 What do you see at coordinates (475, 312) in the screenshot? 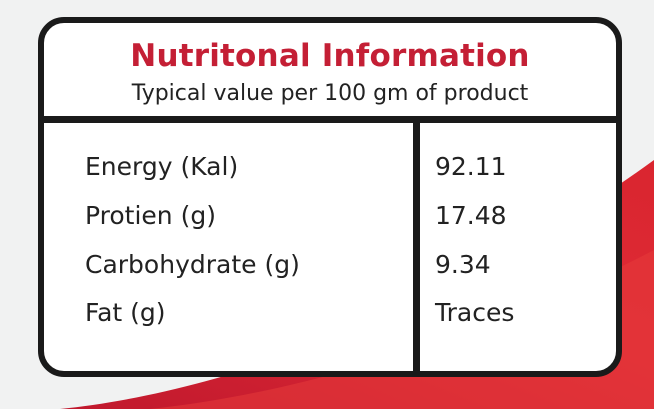
I see `nutrient-value: Traces` at bounding box center [475, 312].